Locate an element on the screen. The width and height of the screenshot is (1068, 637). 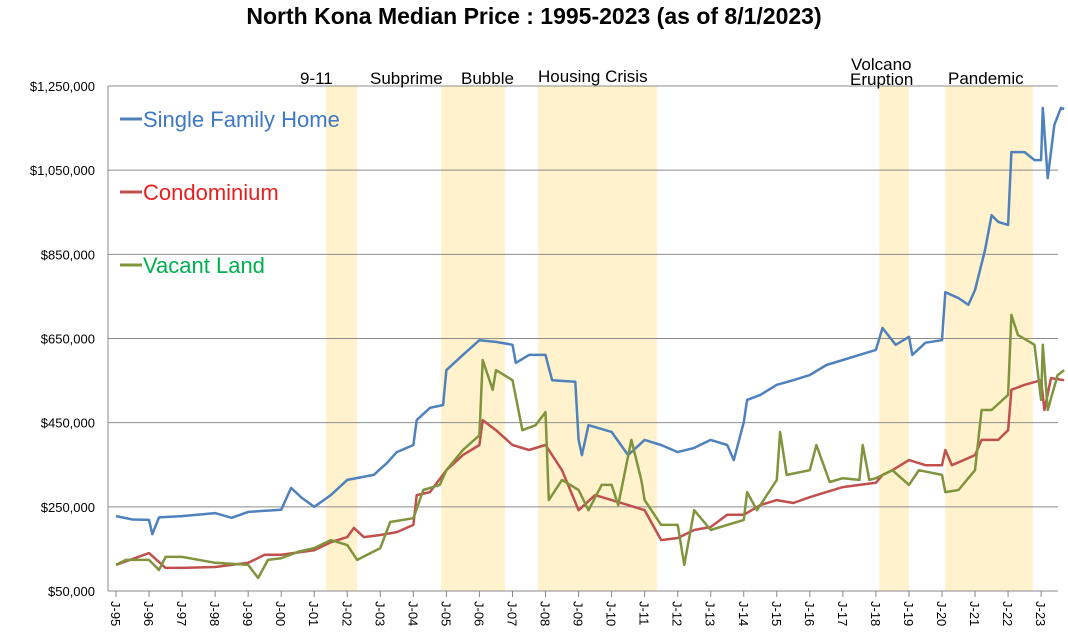
x-tick-label: J-05 is located at coordinates (445, 613).